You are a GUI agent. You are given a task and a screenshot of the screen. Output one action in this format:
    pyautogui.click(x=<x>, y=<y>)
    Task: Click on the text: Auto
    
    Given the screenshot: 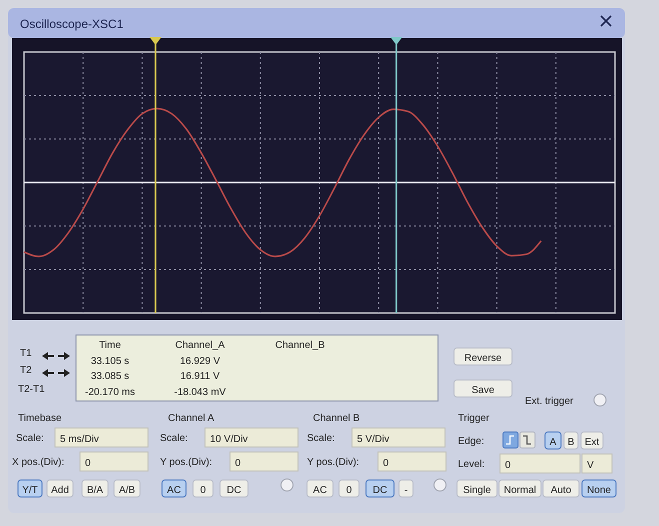 What is the action you would take?
    pyautogui.click(x=561, y=490)
    